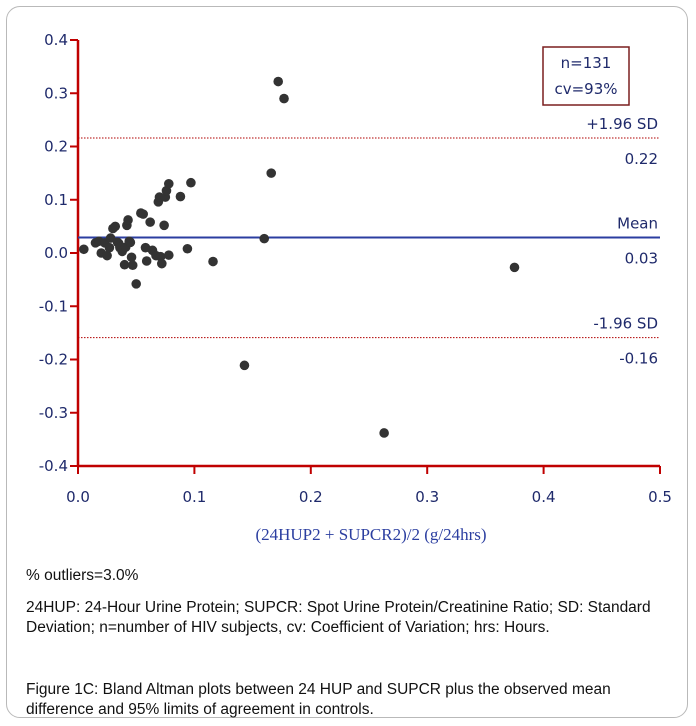  I want to click on x-axis-label: (24HUP2 + SUPCR2)/2 (g/24hrs), so click(370, 534).